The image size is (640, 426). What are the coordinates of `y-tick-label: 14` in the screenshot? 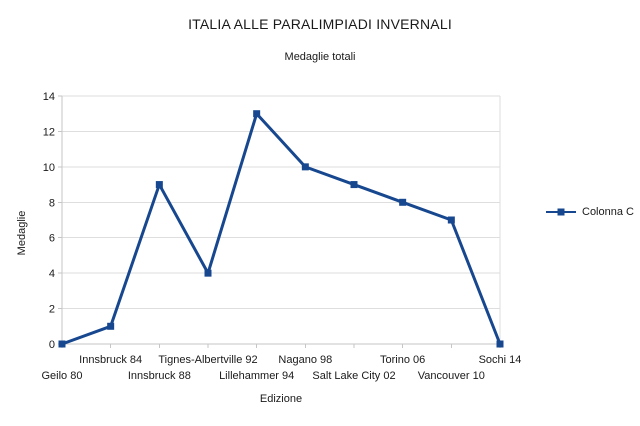 It's located at (49, 97).